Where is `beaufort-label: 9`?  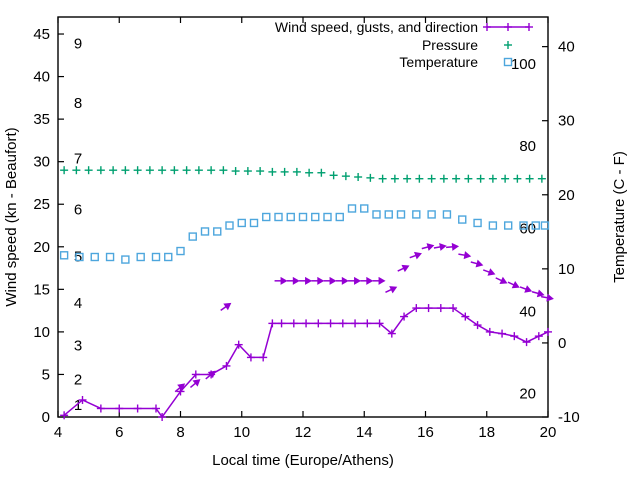
beaufort-label: 9 is located at coordinates (78, 44).